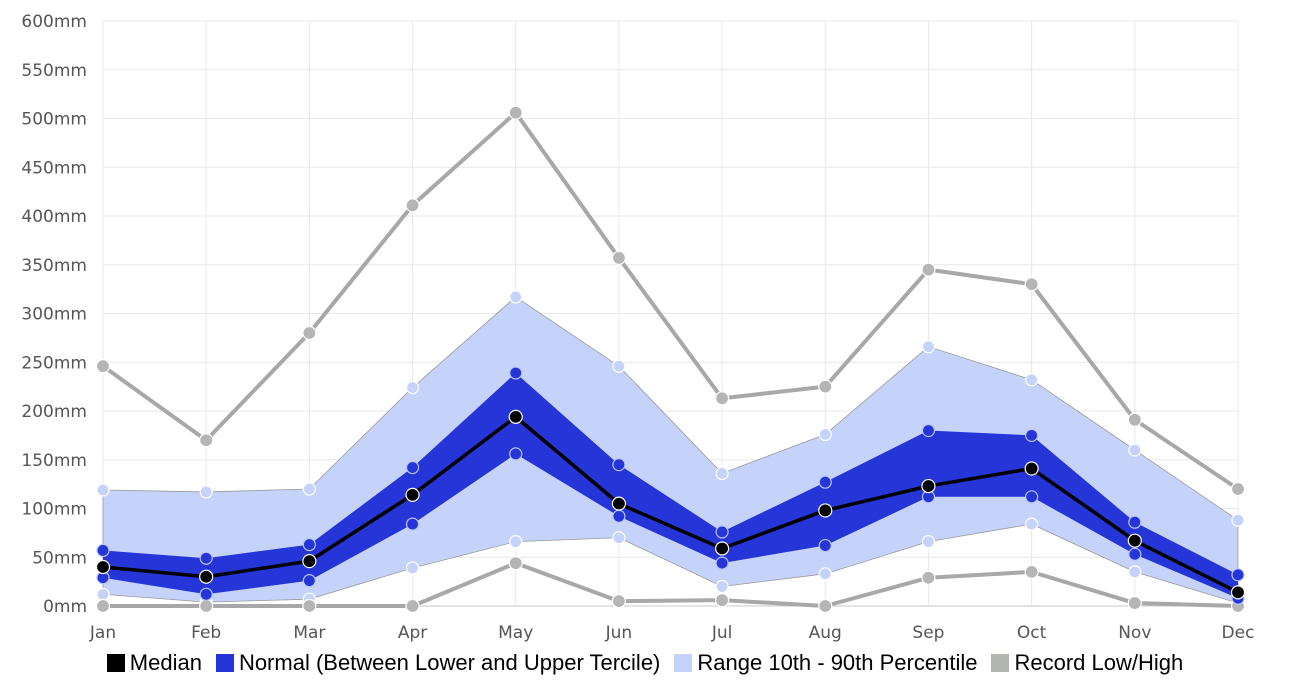 The width and height of the screenshot is (1290, 681). What do you see at coordinates (54, 363) in the screenshot?
I see `y-tick-label: 250mm` at bounding box center [54, 363].